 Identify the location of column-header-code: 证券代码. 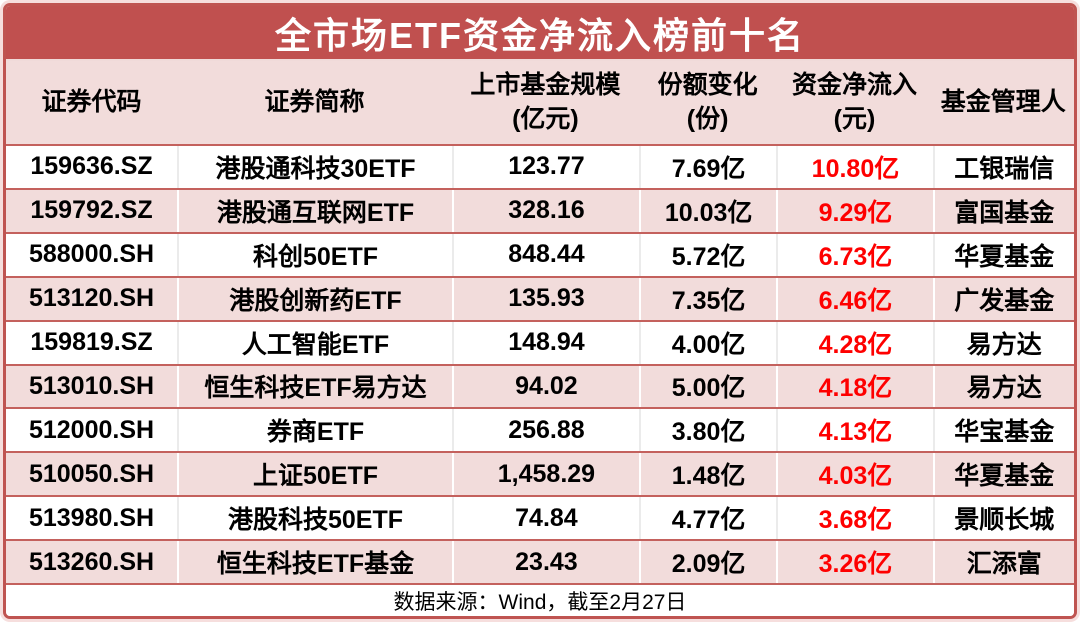
(91, 102).